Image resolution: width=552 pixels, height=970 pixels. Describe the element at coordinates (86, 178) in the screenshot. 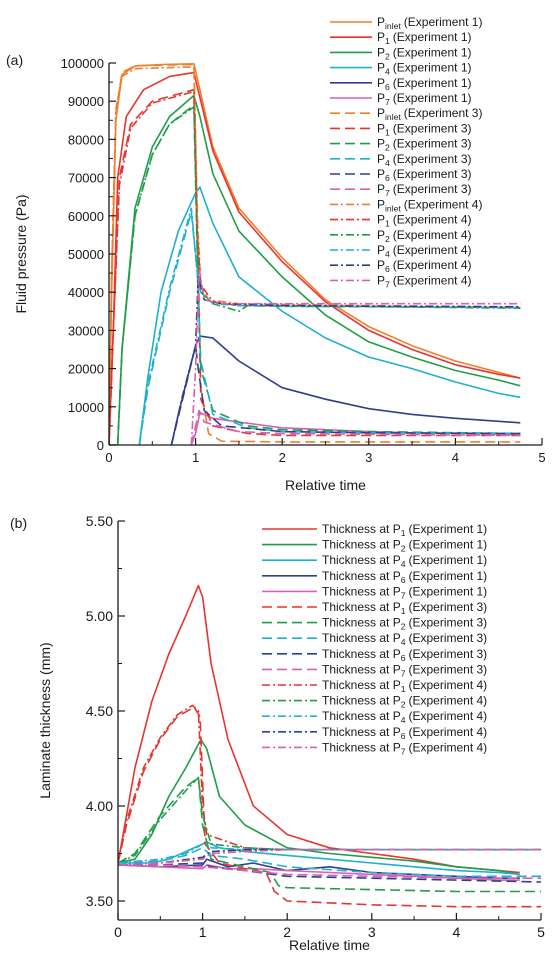

I see `y-tick-label: 70000` at that location.